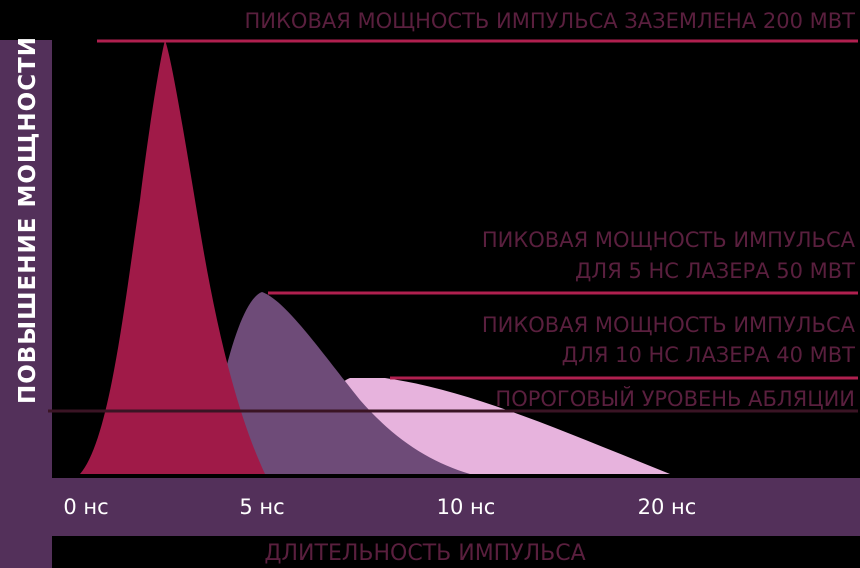  I want to click on x-axis-label: ДЛИТЕЛЬНОСТЬ ИМПУЛЬСА, so click(424, 553).